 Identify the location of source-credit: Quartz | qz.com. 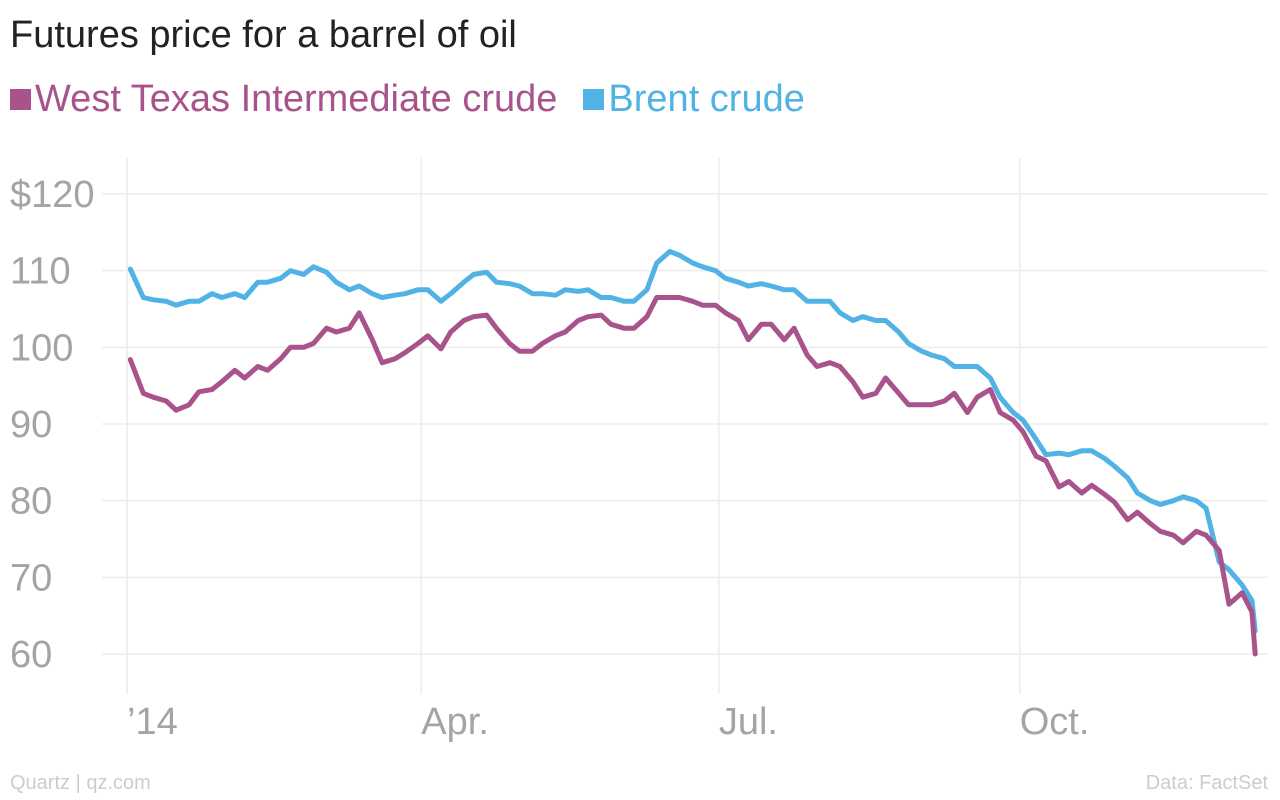
(80, 783).